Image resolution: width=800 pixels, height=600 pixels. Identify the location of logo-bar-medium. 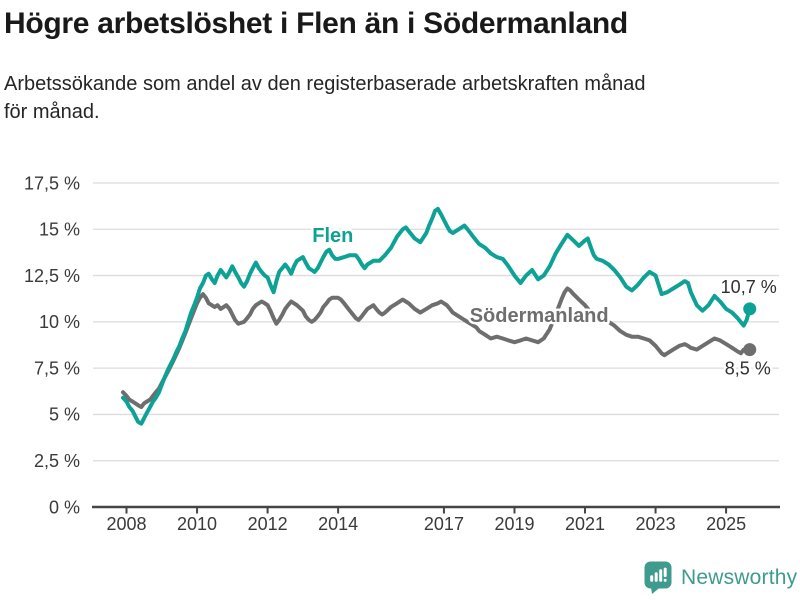
(656, 577).